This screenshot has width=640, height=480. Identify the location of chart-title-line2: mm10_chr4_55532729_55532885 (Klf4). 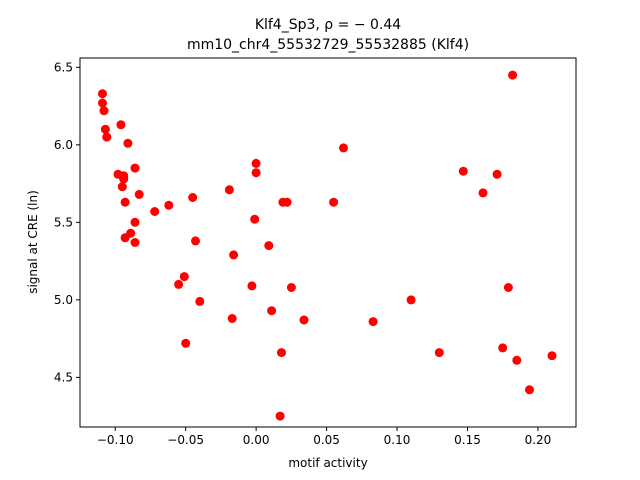
(328, 45).